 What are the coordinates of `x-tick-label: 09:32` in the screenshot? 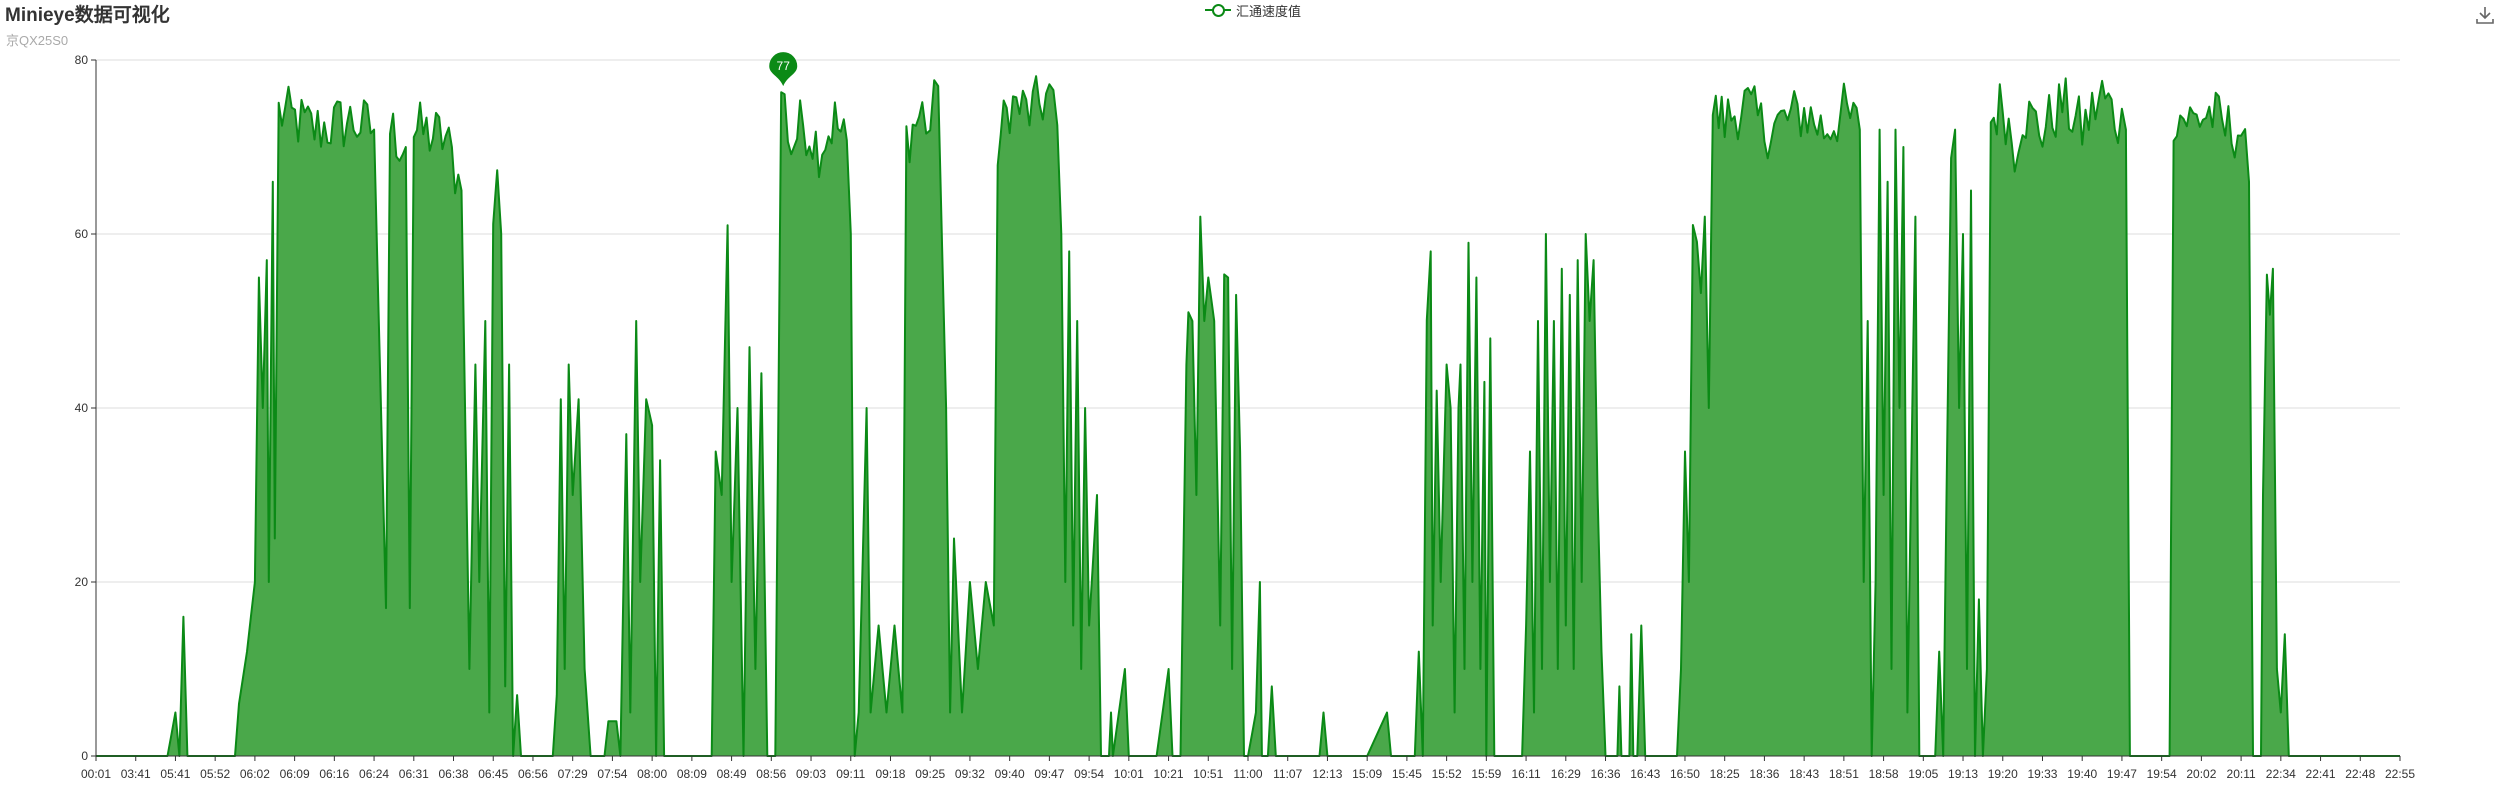 It's located at (970, 774).